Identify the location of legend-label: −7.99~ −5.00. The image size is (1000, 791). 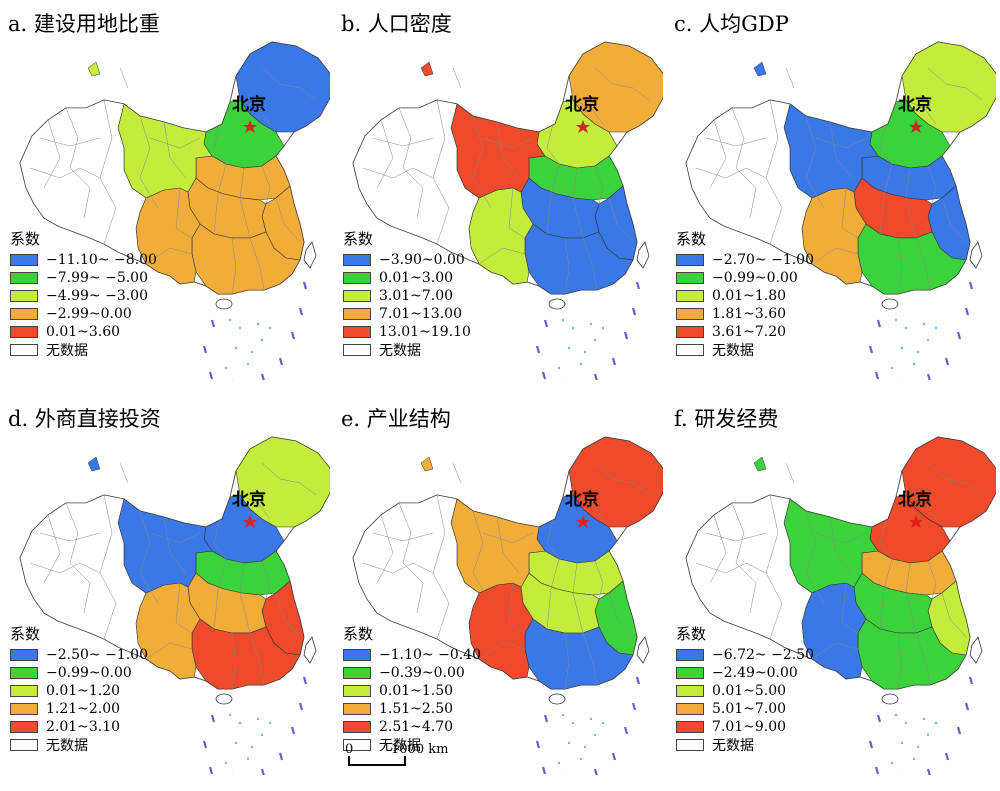
(97, 278).